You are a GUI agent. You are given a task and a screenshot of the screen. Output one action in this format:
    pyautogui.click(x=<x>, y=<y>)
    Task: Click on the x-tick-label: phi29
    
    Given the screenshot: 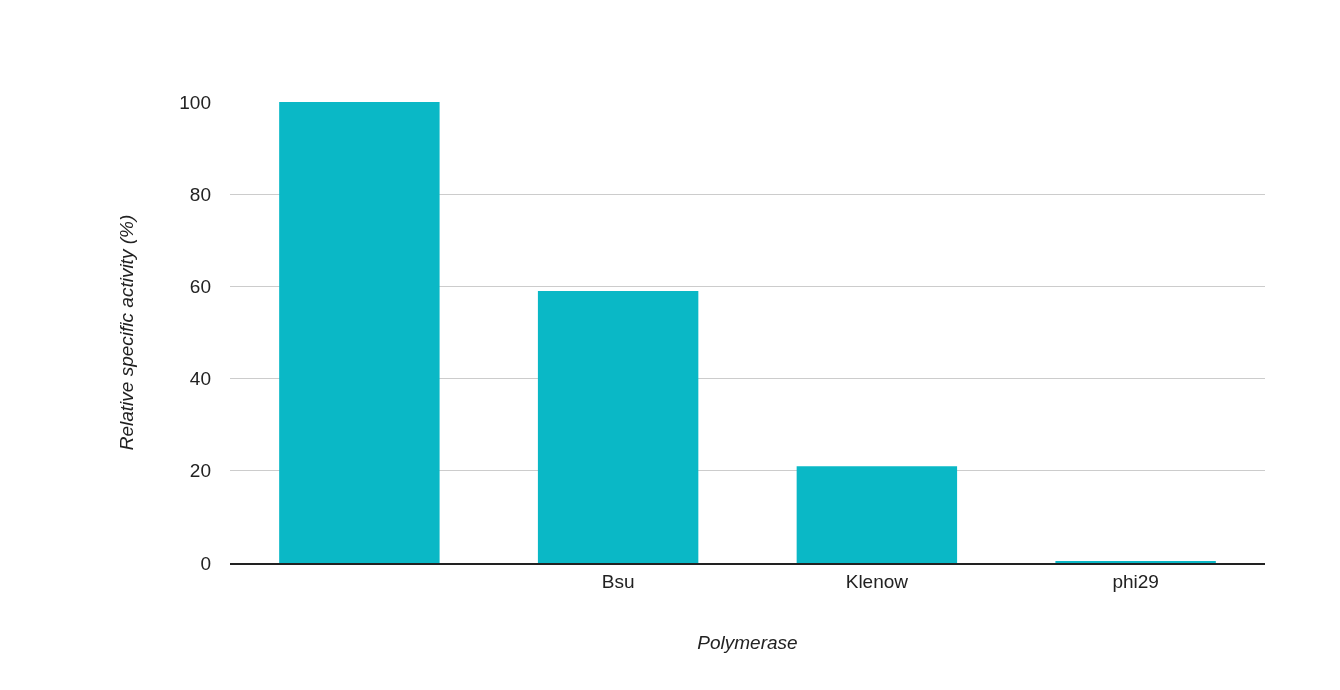 What is the action you would take?
    pyautogui.click(x=1135, y=581)
    